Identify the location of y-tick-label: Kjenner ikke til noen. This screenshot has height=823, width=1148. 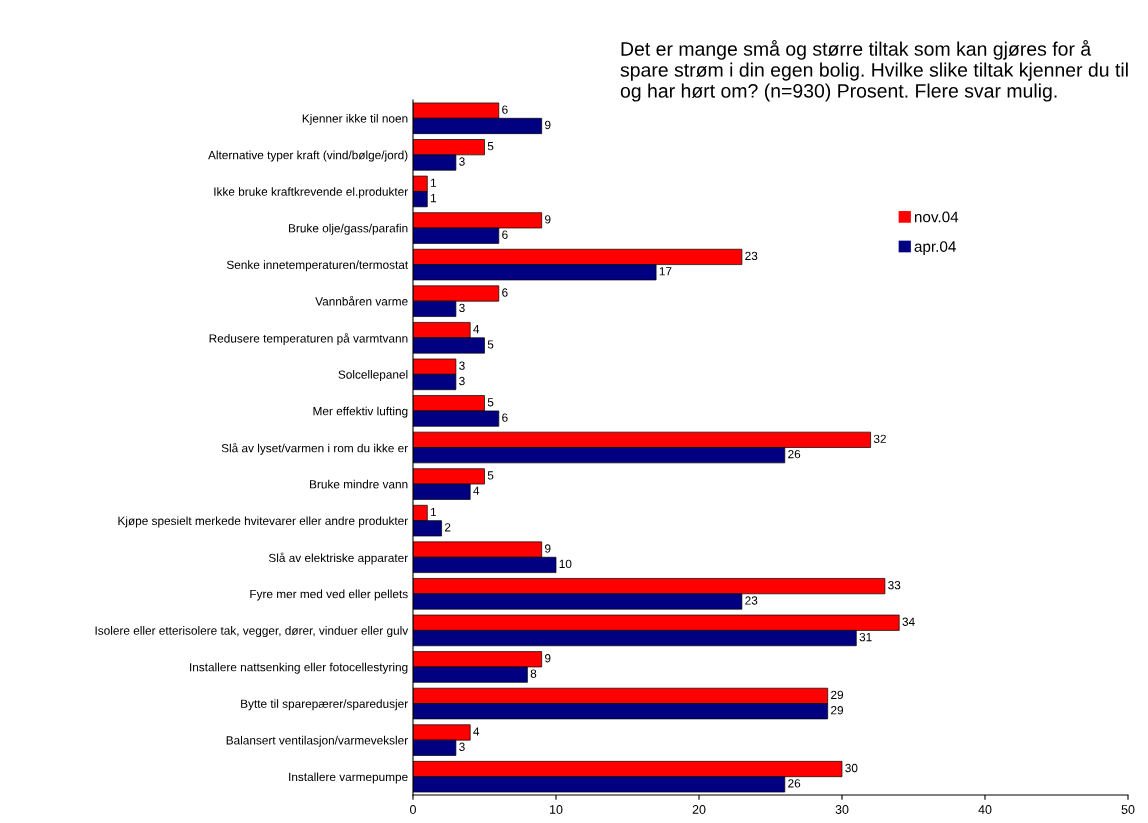
(355, 120).